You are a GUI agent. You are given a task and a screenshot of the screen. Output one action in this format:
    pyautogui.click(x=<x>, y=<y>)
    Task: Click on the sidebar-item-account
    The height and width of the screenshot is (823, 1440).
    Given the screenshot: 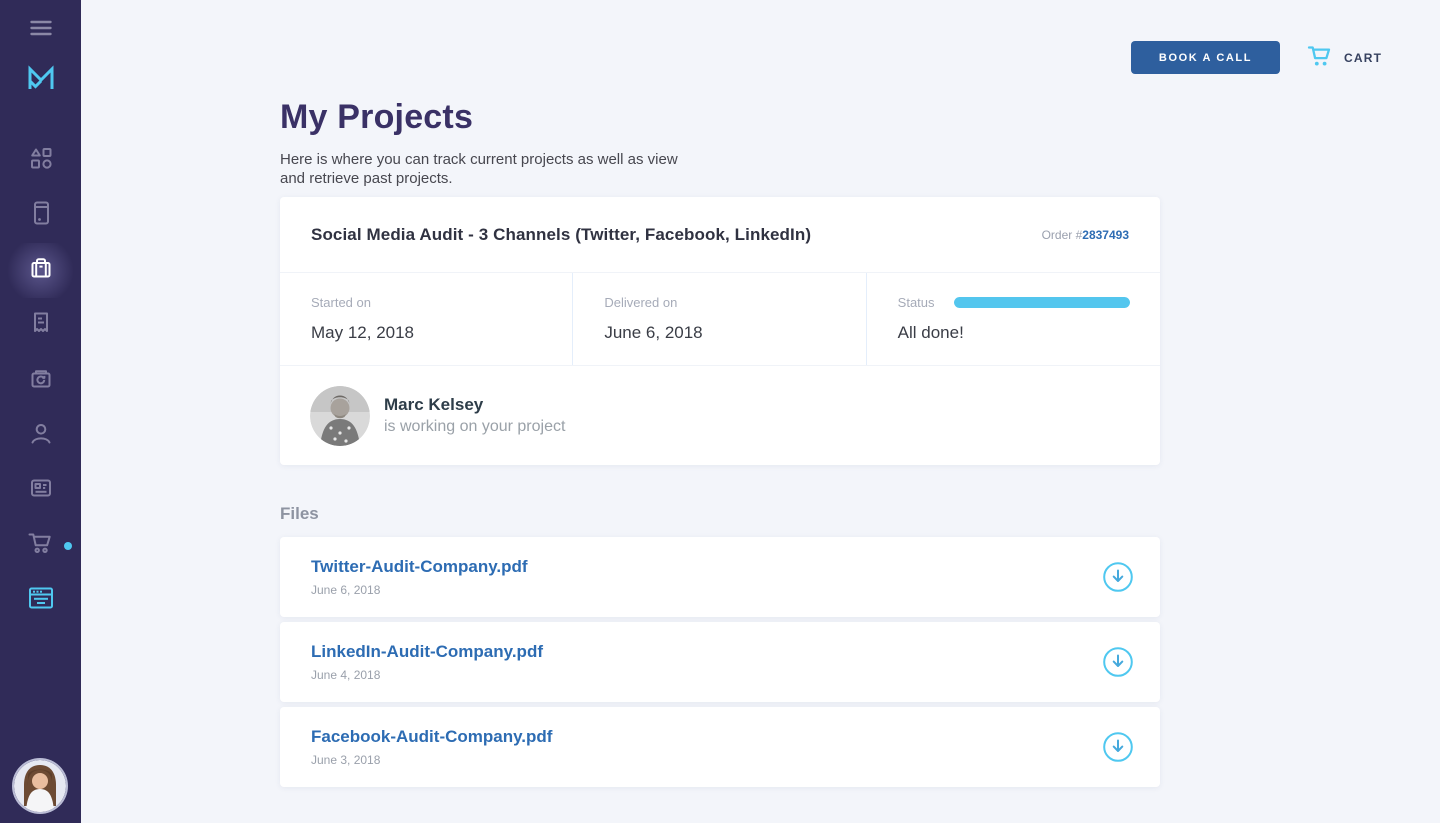 What is the action you would take?
    pyautogui.click(x=40, y=435)
    